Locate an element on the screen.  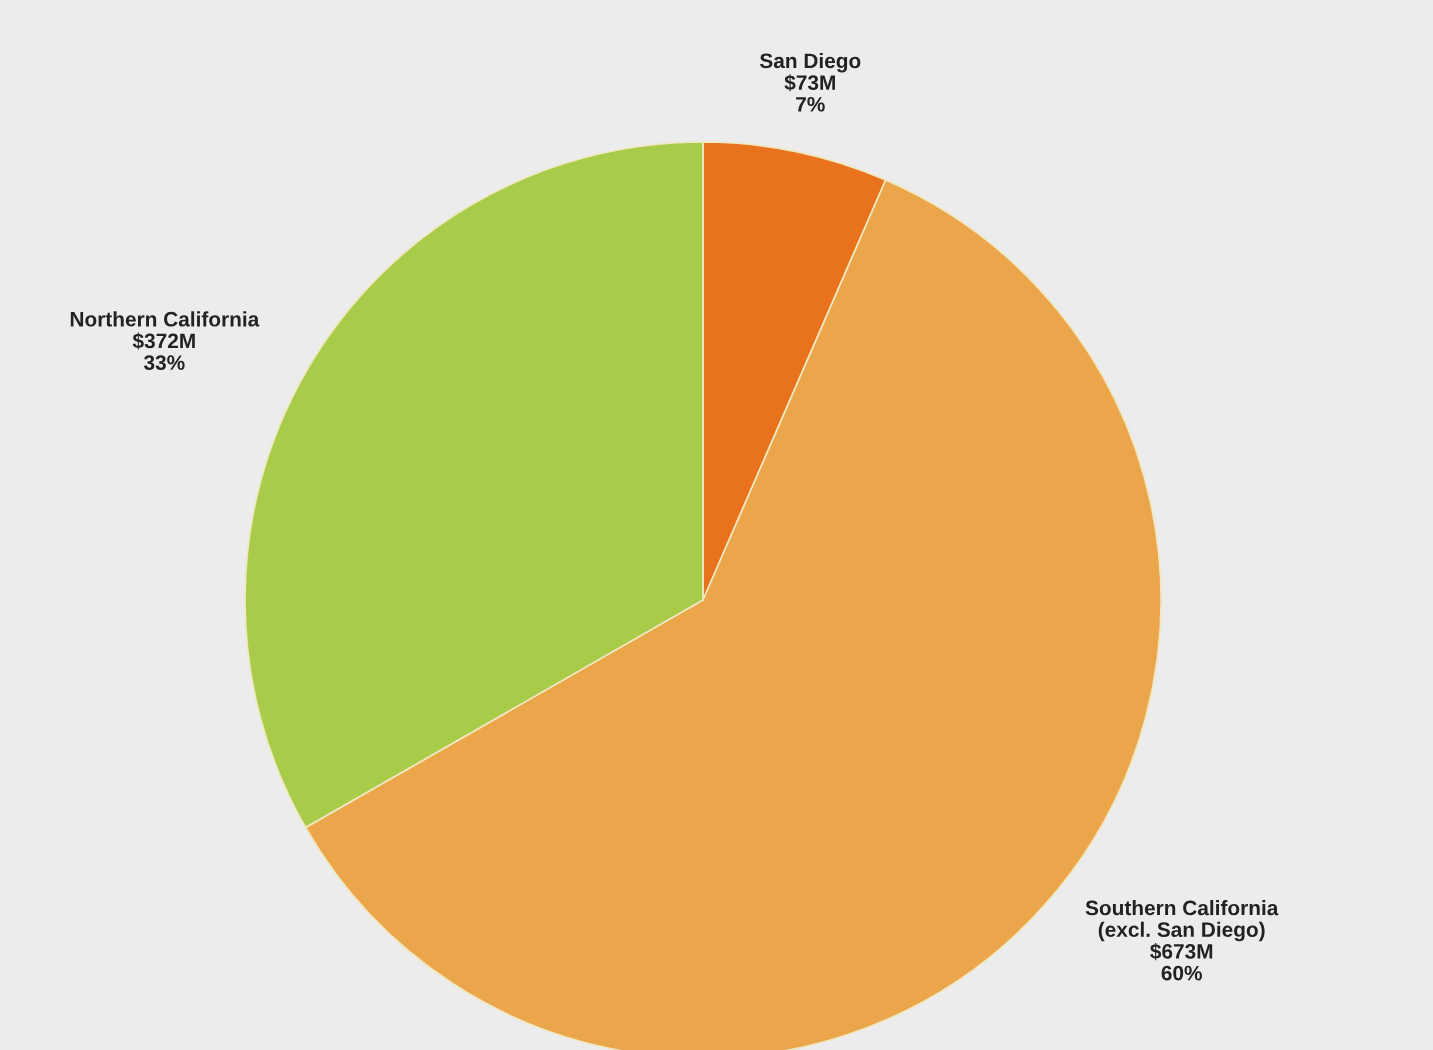
slice-label: San Diego is located at coordinates (810, 62).